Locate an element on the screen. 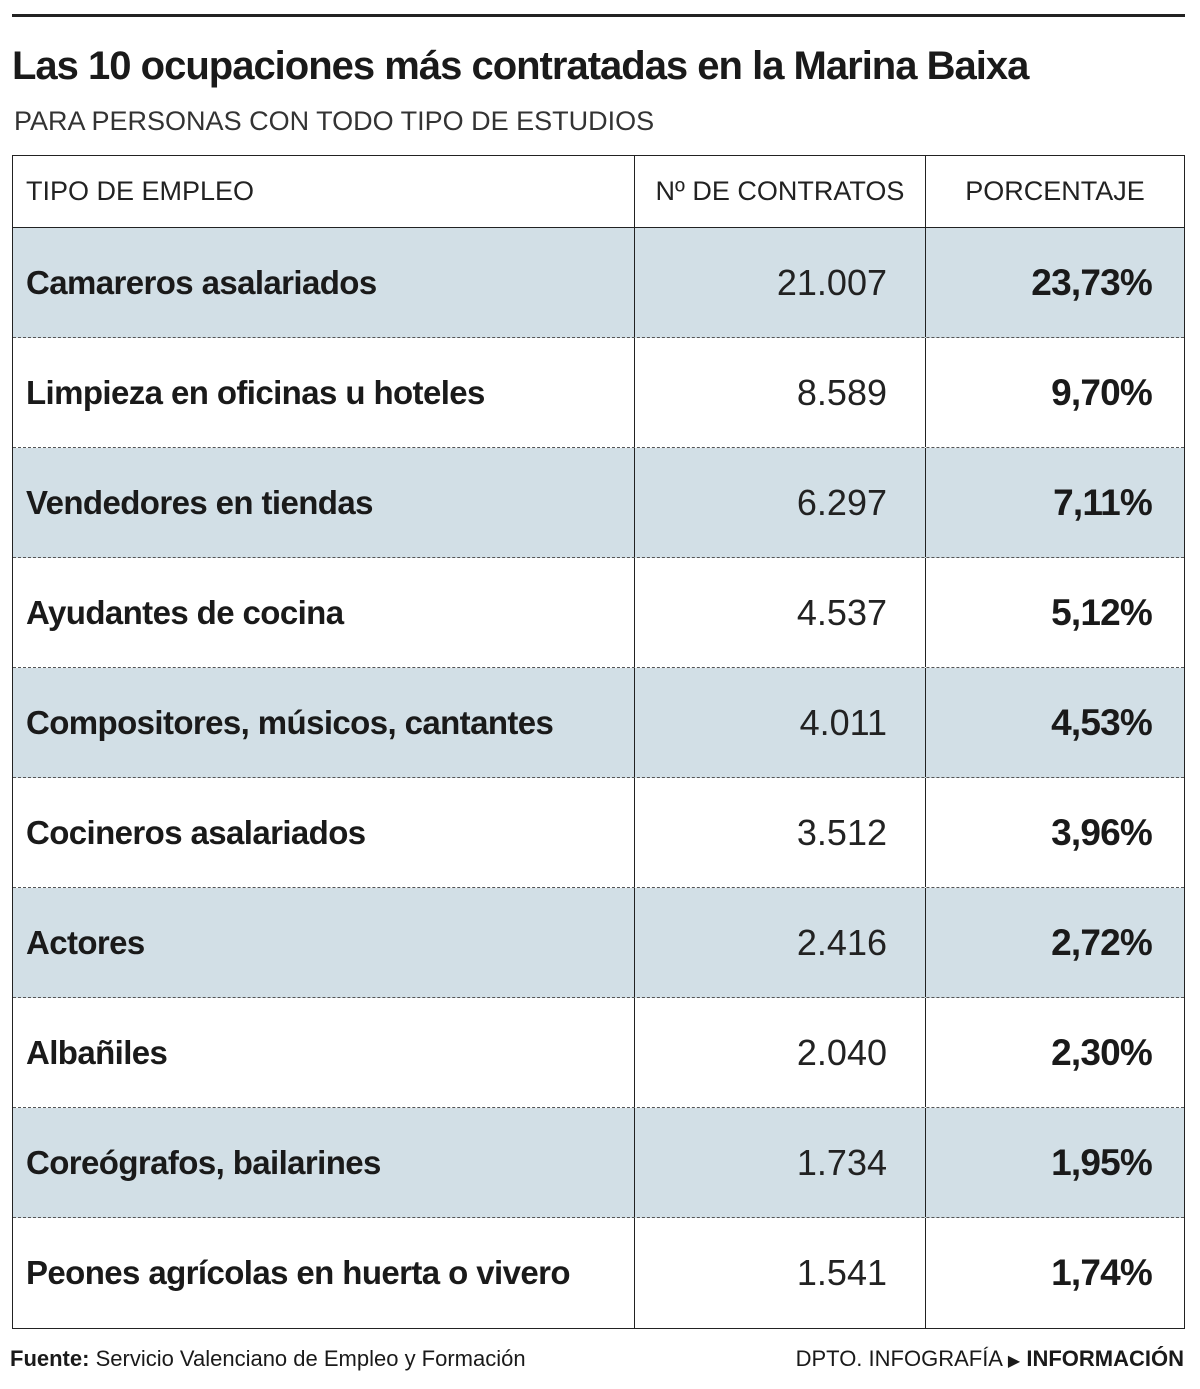  percentage: 9,70% is located at coordinates (1102, 392).